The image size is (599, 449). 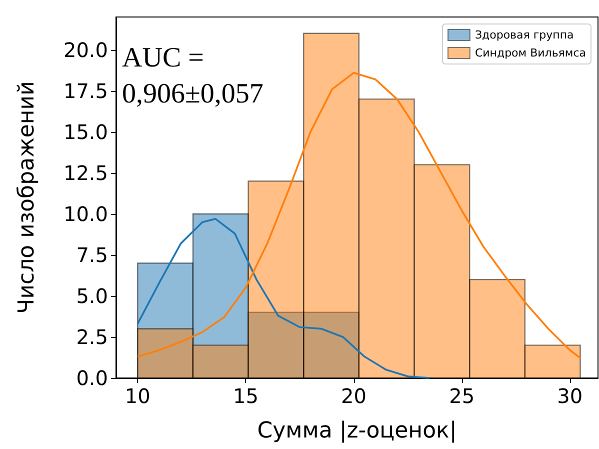 What do you see at coordinates (530, 53) in the screenshot?
I see `legend-label: Синдром Вильямса` at bounding box center [530, 53].